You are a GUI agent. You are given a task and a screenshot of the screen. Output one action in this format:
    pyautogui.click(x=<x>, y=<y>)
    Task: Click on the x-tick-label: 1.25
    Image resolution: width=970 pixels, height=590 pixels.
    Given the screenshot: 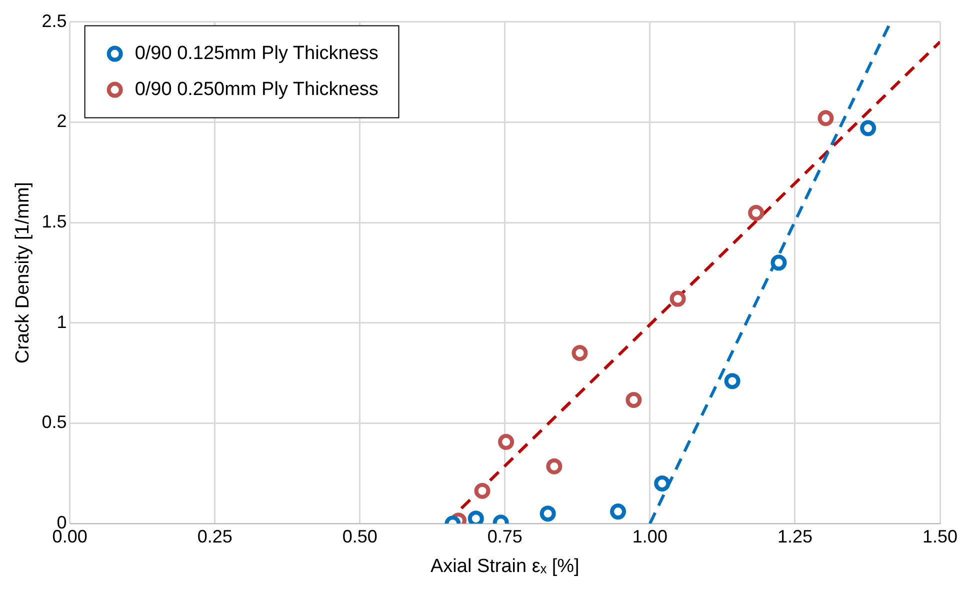 What is the action you would take?
    pyautogui.click(x=794, y=536)
    